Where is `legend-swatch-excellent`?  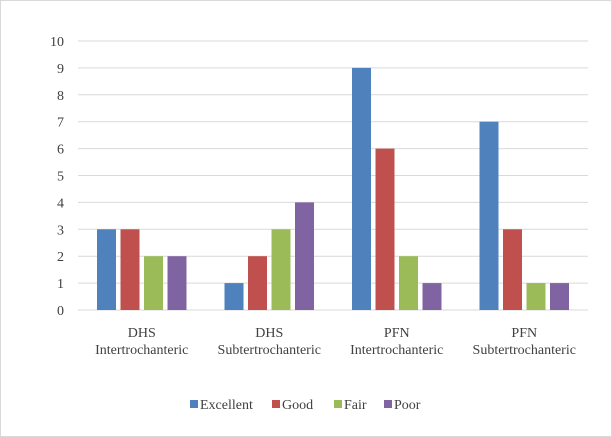 legend-swatch-excellent is located at coordinates (194, 404).